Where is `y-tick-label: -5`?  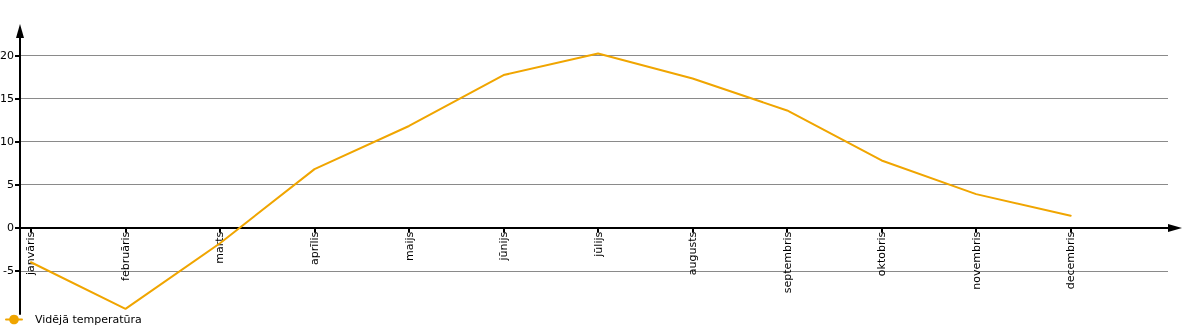
y-tick-label: -5 is located at coordinates (8, 271).